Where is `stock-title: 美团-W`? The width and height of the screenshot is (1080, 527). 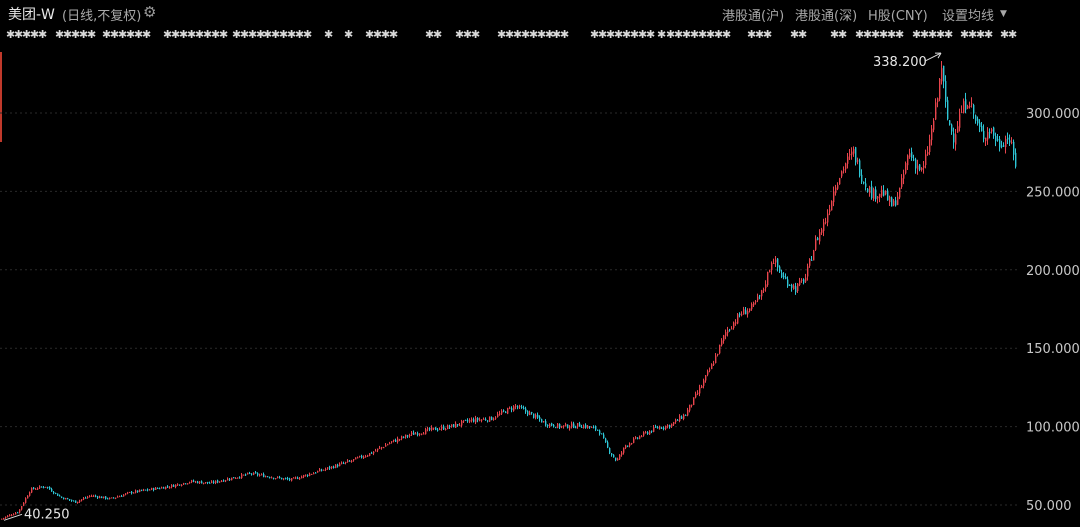
stock-title: 美团-W is located at coordinates (31, 15).